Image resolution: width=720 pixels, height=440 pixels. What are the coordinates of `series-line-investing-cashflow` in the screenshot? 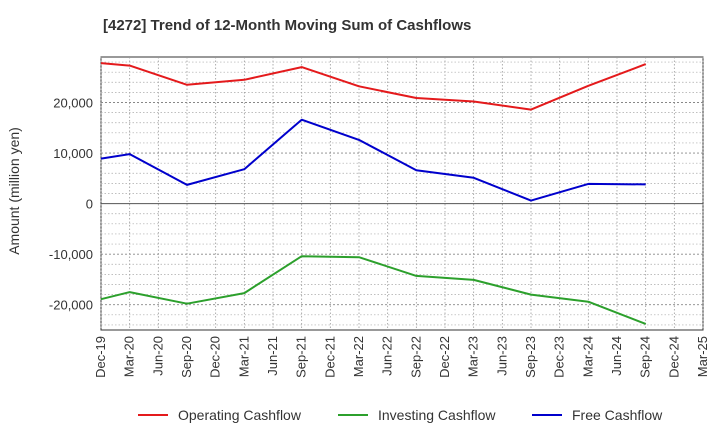 It's located at (373, 290).